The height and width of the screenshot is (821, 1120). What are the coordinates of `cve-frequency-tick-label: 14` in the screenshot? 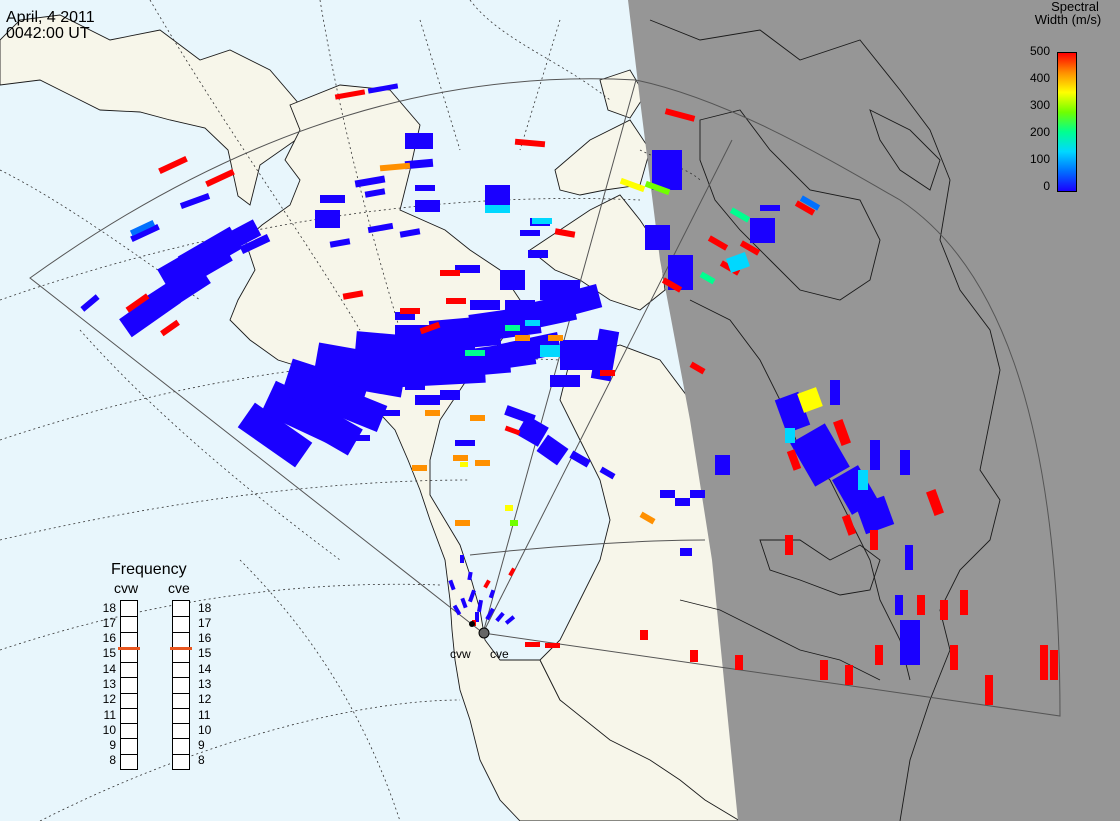 It's located at (205, 668).